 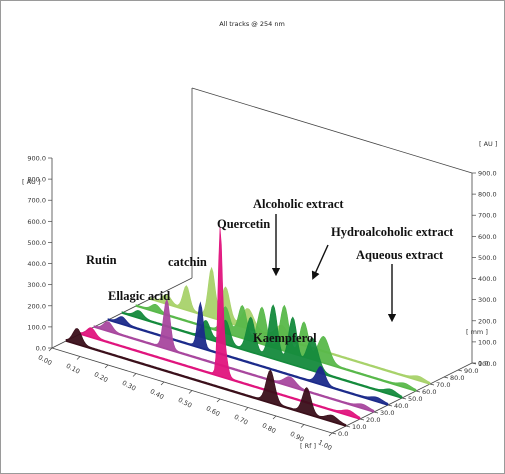 What do you see at coordinates (457, 378) in the screenshot?
I see `z-tick-label: 80.0` at bounding box center [457, 378].